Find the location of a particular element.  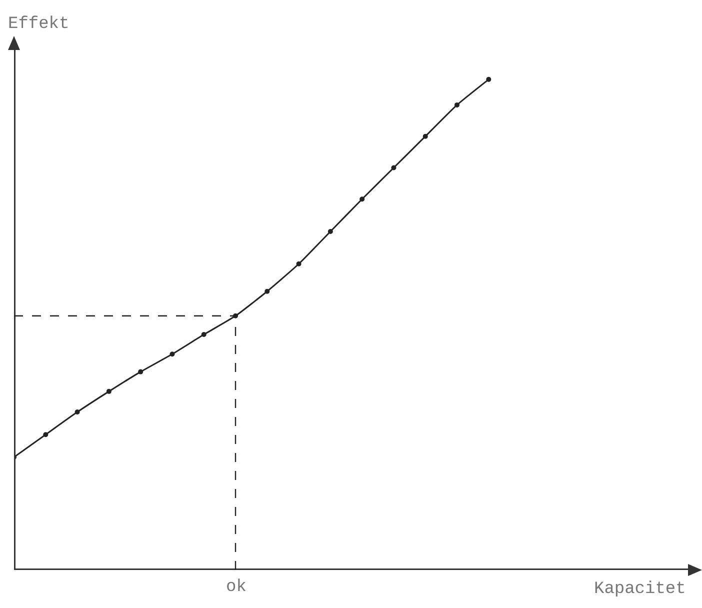

text: ok is located at coordinates (236, 587).